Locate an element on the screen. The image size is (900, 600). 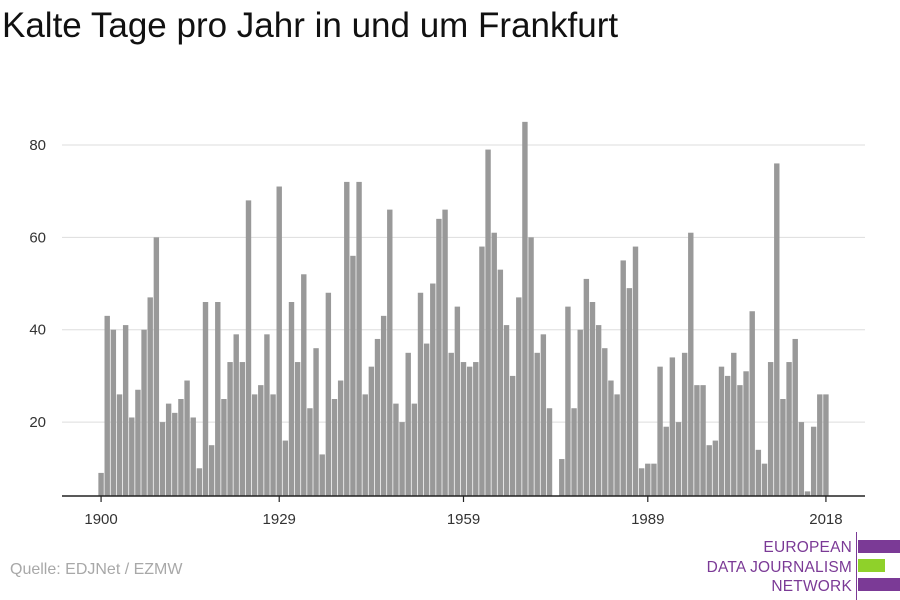
x-tick-label: 1989 is located at coordinates (647, 519).